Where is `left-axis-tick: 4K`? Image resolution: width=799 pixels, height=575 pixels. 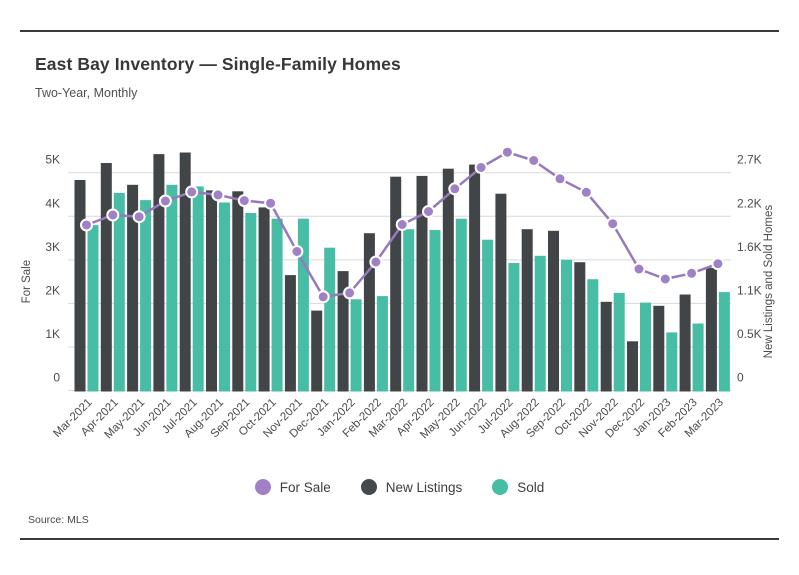
left-axis-tick: 4K is located at coordinates (52, 203).